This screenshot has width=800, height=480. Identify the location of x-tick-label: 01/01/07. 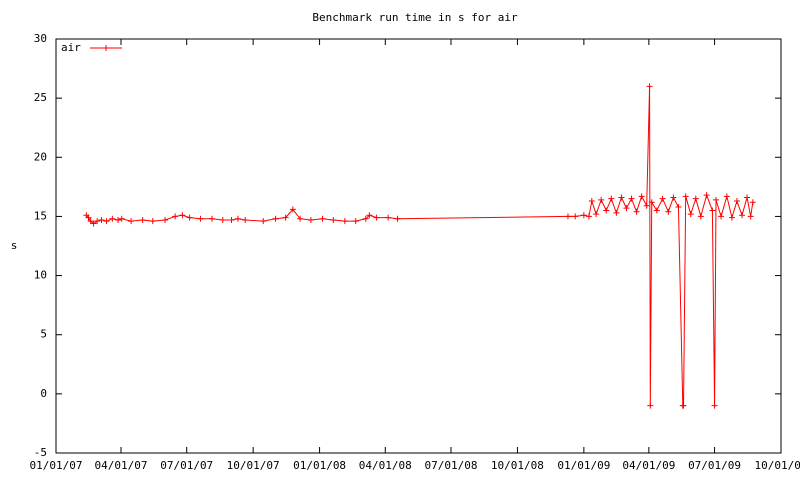
(56, 465).